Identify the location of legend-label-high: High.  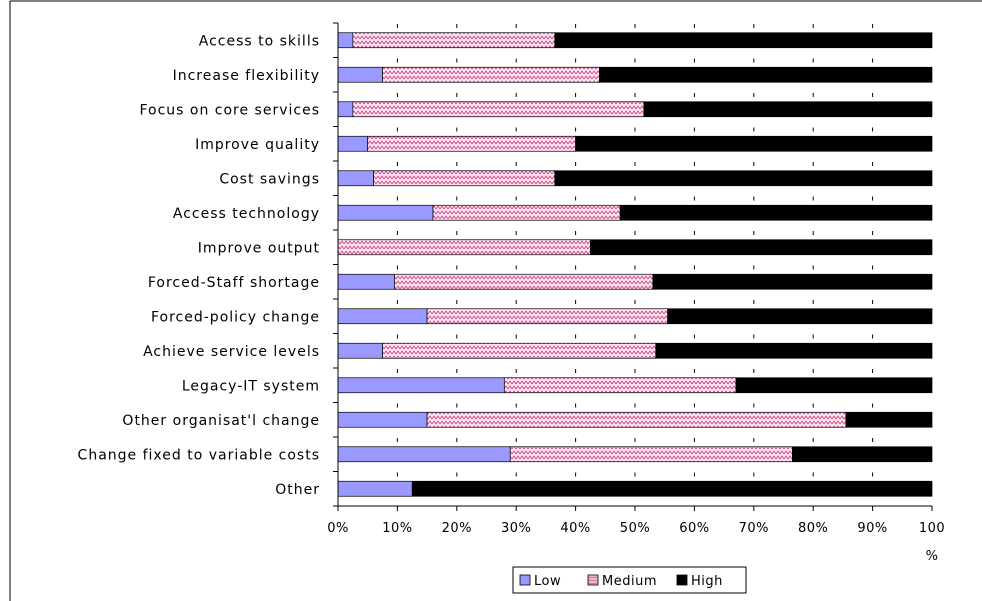
(707, 581).